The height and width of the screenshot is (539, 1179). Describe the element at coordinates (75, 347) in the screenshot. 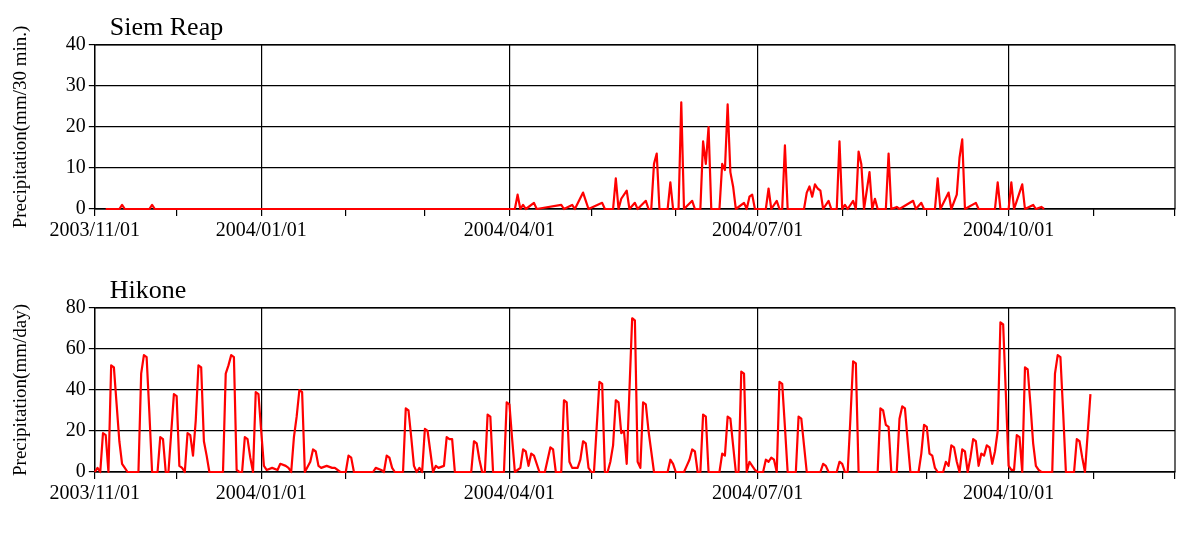

I see `y-tick-label: 60` at that location.